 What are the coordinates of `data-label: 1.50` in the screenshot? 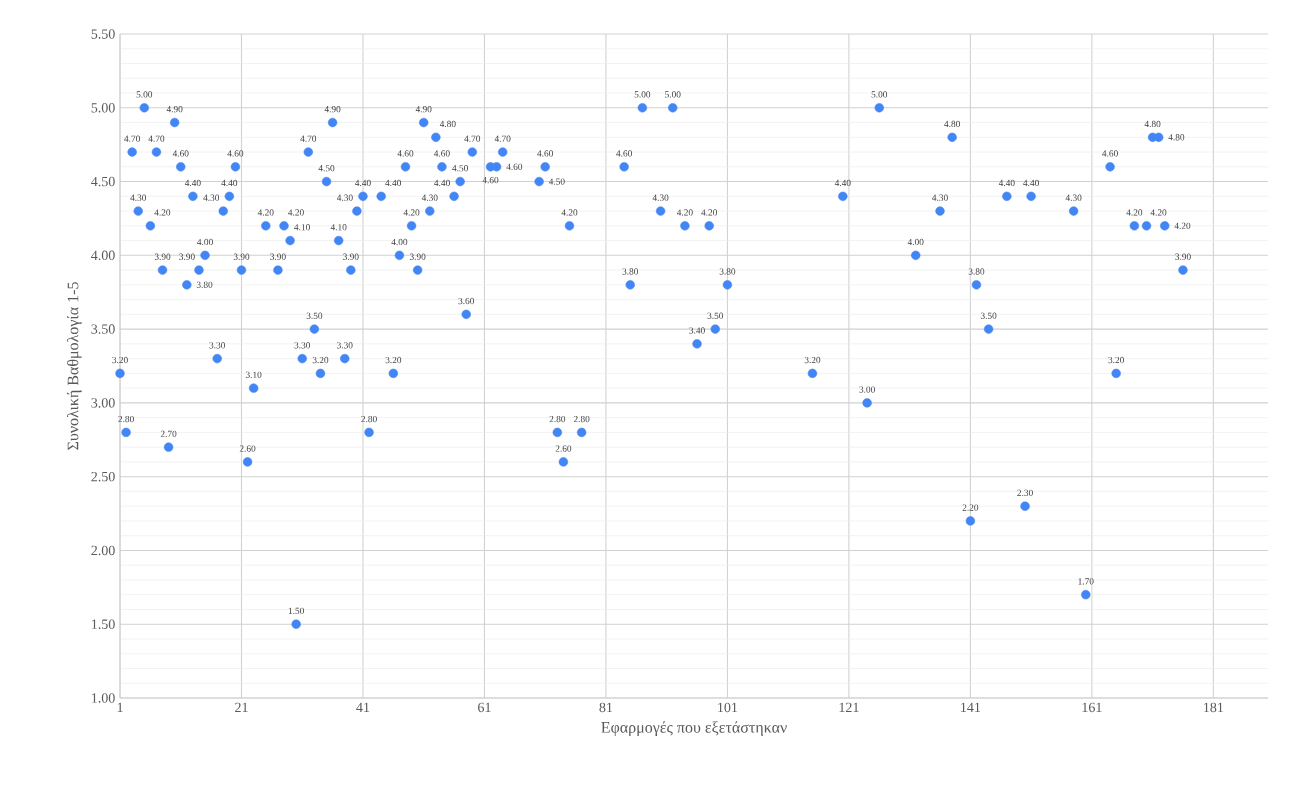 It's located at (296, 611).